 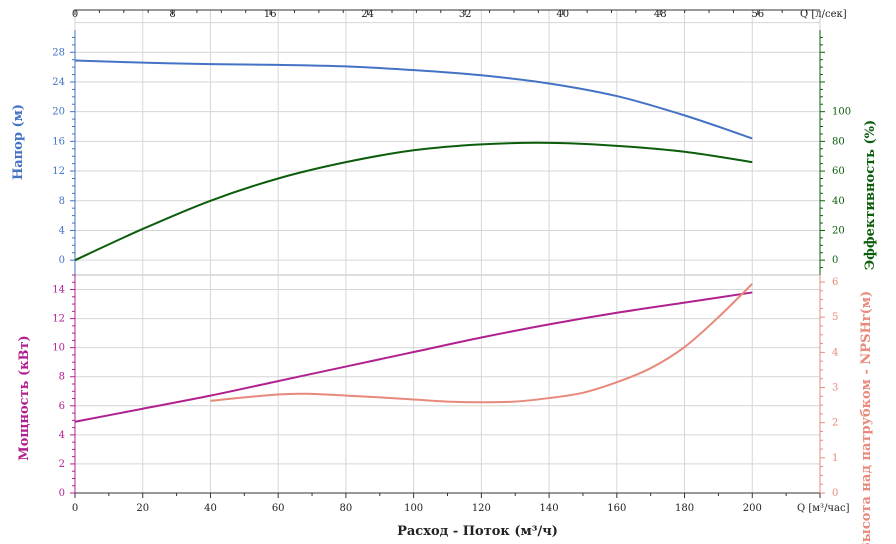 What do you see at coordinates (413, 99) in the screenshot?
I see `head-curve` at bounding box center [413, 99].